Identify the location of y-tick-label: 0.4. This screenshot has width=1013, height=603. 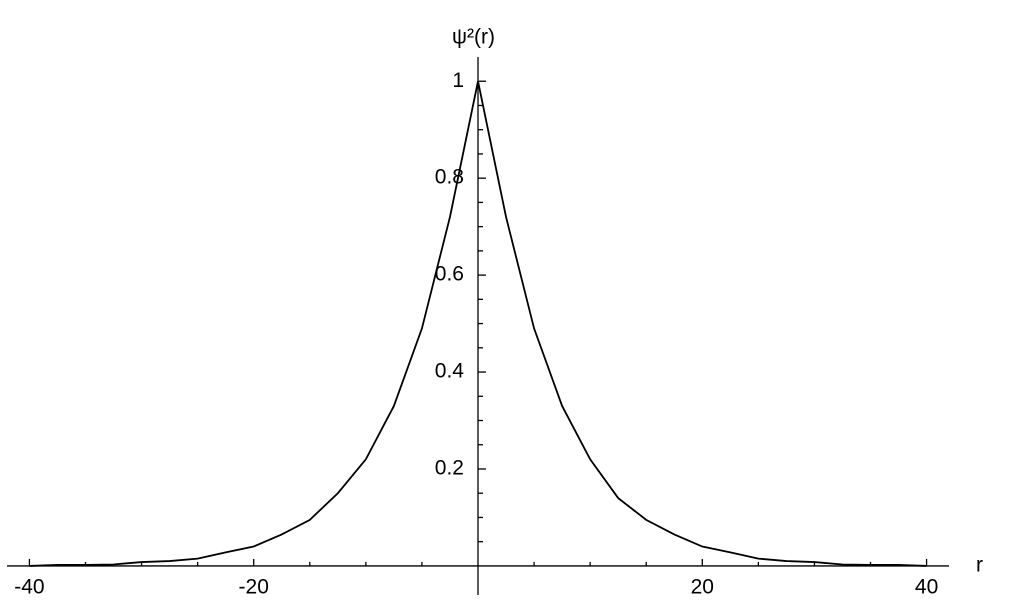
(450, 371).